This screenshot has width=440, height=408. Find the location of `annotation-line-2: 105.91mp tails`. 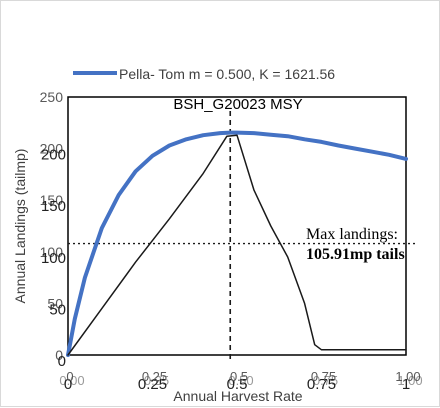

annotation-line-2: 105.91mp tails is located at coordinates (355, 254).